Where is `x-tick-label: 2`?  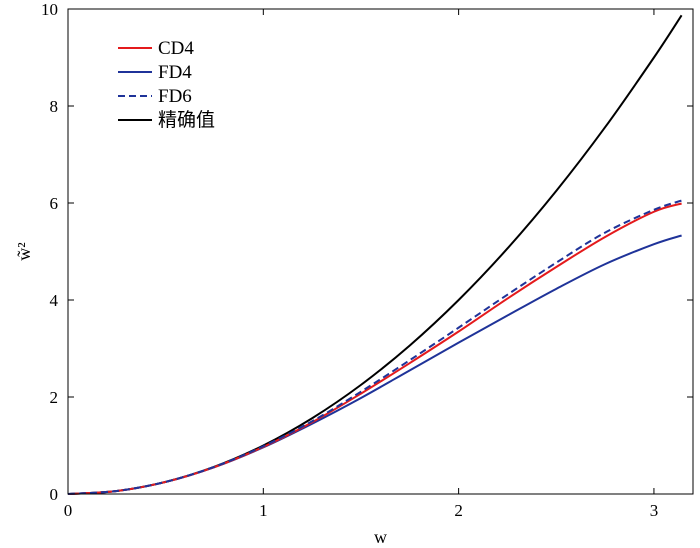
x-tick-label: 2 is located at coordinates (458, 510).